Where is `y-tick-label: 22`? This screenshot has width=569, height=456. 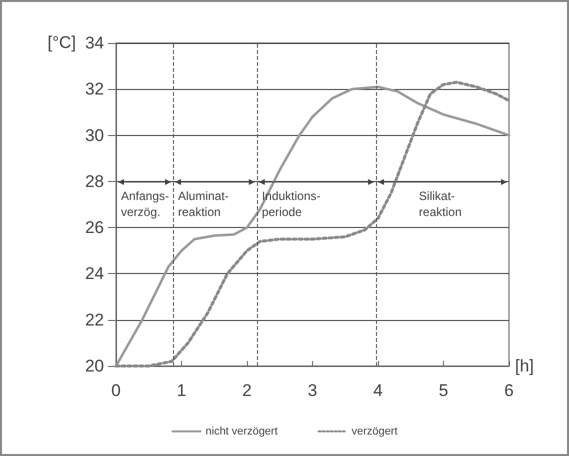 y-tick-label: 22 is located at coordinates (94, 320).